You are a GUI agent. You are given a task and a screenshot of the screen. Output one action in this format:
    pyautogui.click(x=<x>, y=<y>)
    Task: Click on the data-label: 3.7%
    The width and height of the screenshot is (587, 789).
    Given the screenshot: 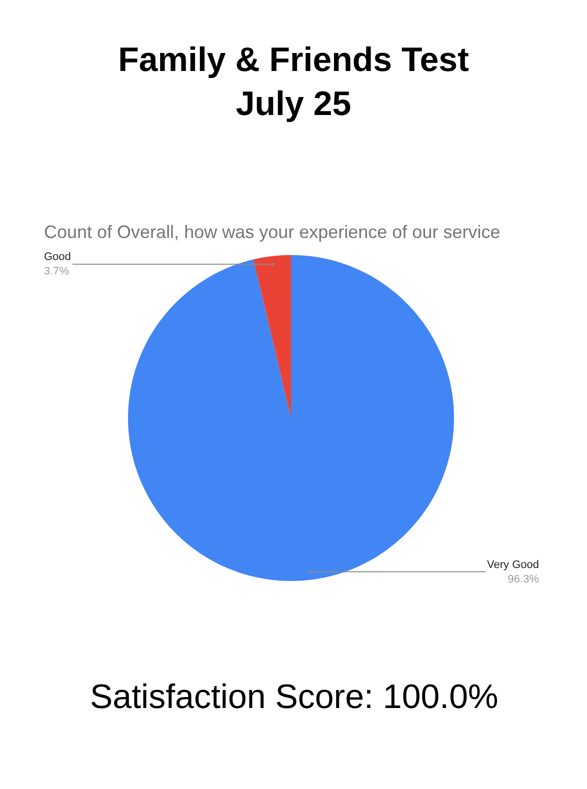 What is the action you would take?
    pyautogui.click(x=57, y=271)
    